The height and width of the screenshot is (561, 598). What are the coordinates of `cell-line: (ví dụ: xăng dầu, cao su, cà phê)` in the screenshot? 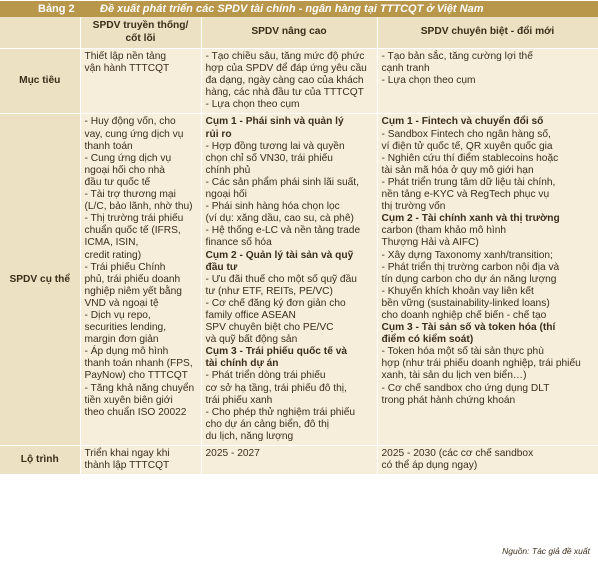 It's located at (279, 219).